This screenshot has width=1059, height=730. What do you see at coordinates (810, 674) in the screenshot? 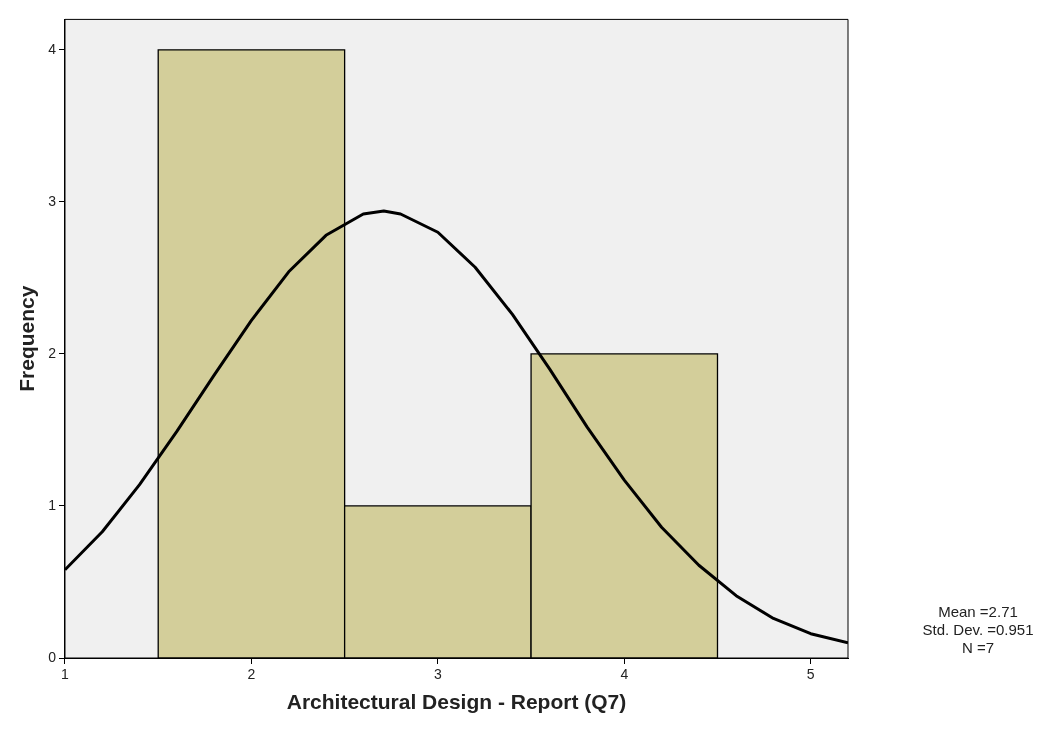
I see `x-tick-label: 5` at bounding box center [810, 674].